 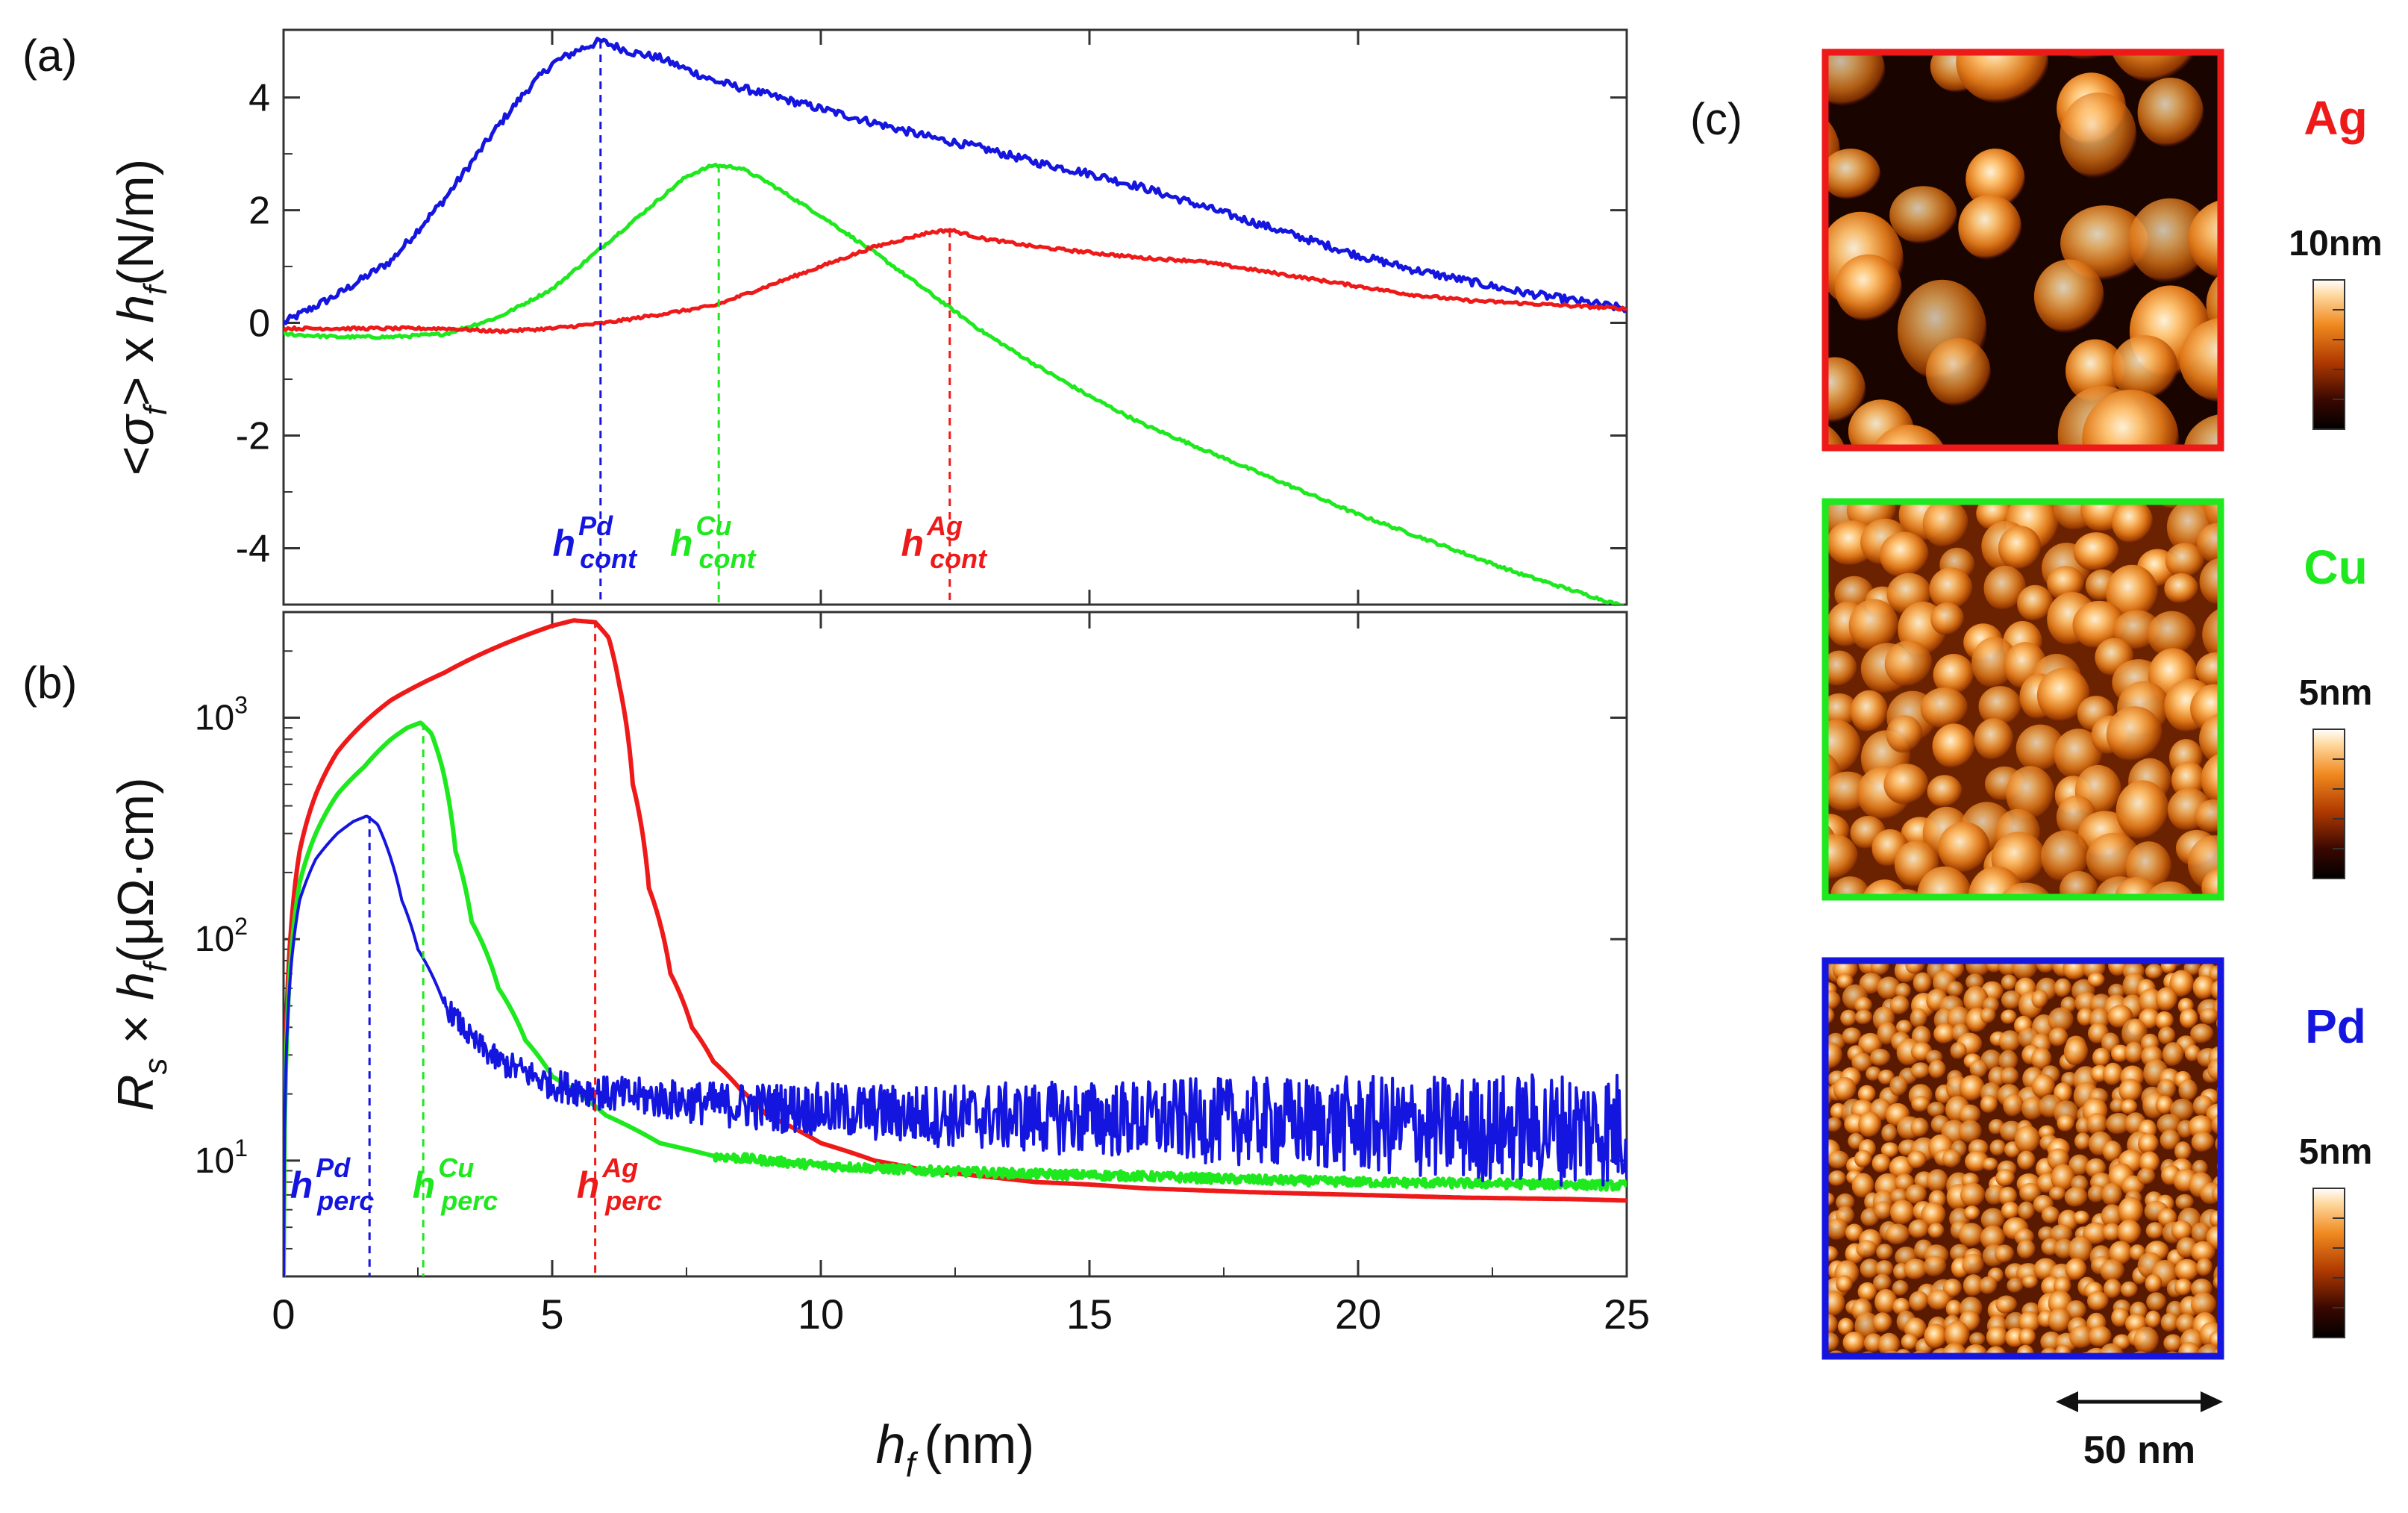 What do you see at coordinates (1716, 119) in the screenshot?
I see `panel-label-c: (c)` at bounding box center [1716, 119].